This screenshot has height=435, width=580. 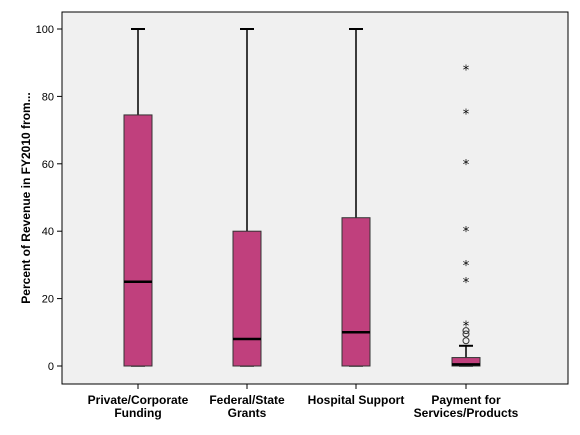 What do you see at coordinates (466, 215) in the screenshot?
I see `box-group: * * * * * * *` at bounding box center [466, 215].